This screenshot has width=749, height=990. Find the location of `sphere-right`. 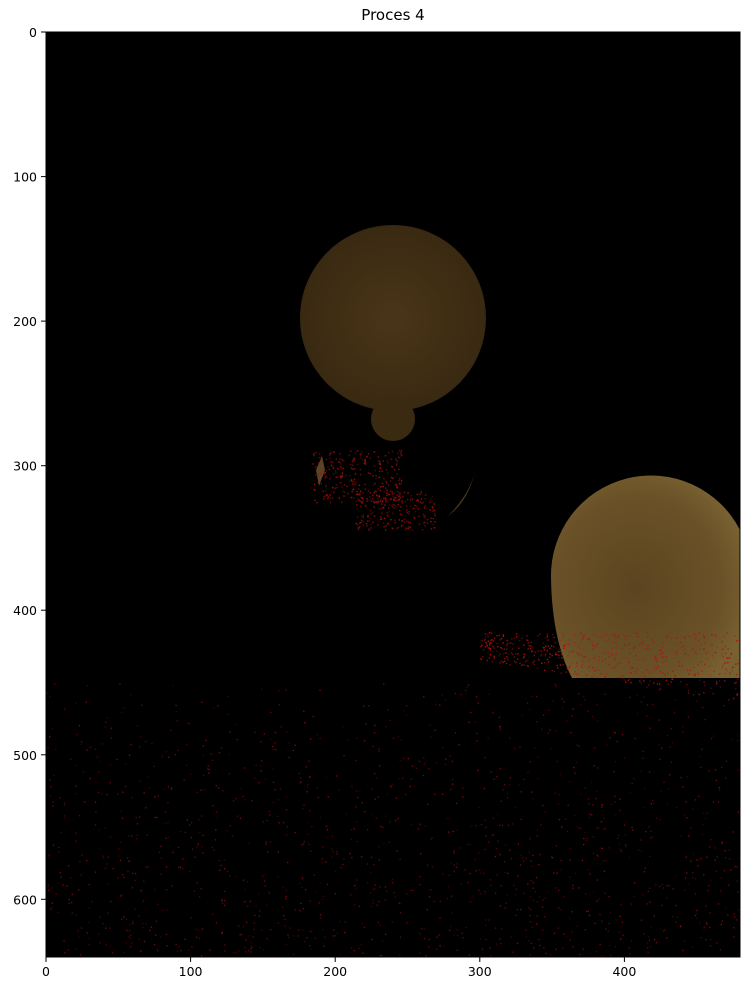

sphere-right is located at coordinates (645, 576).